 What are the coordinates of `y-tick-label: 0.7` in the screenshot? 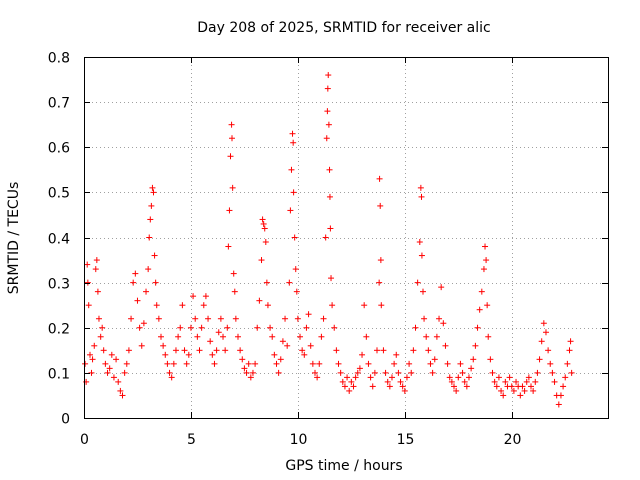 It's located at (59, 104).